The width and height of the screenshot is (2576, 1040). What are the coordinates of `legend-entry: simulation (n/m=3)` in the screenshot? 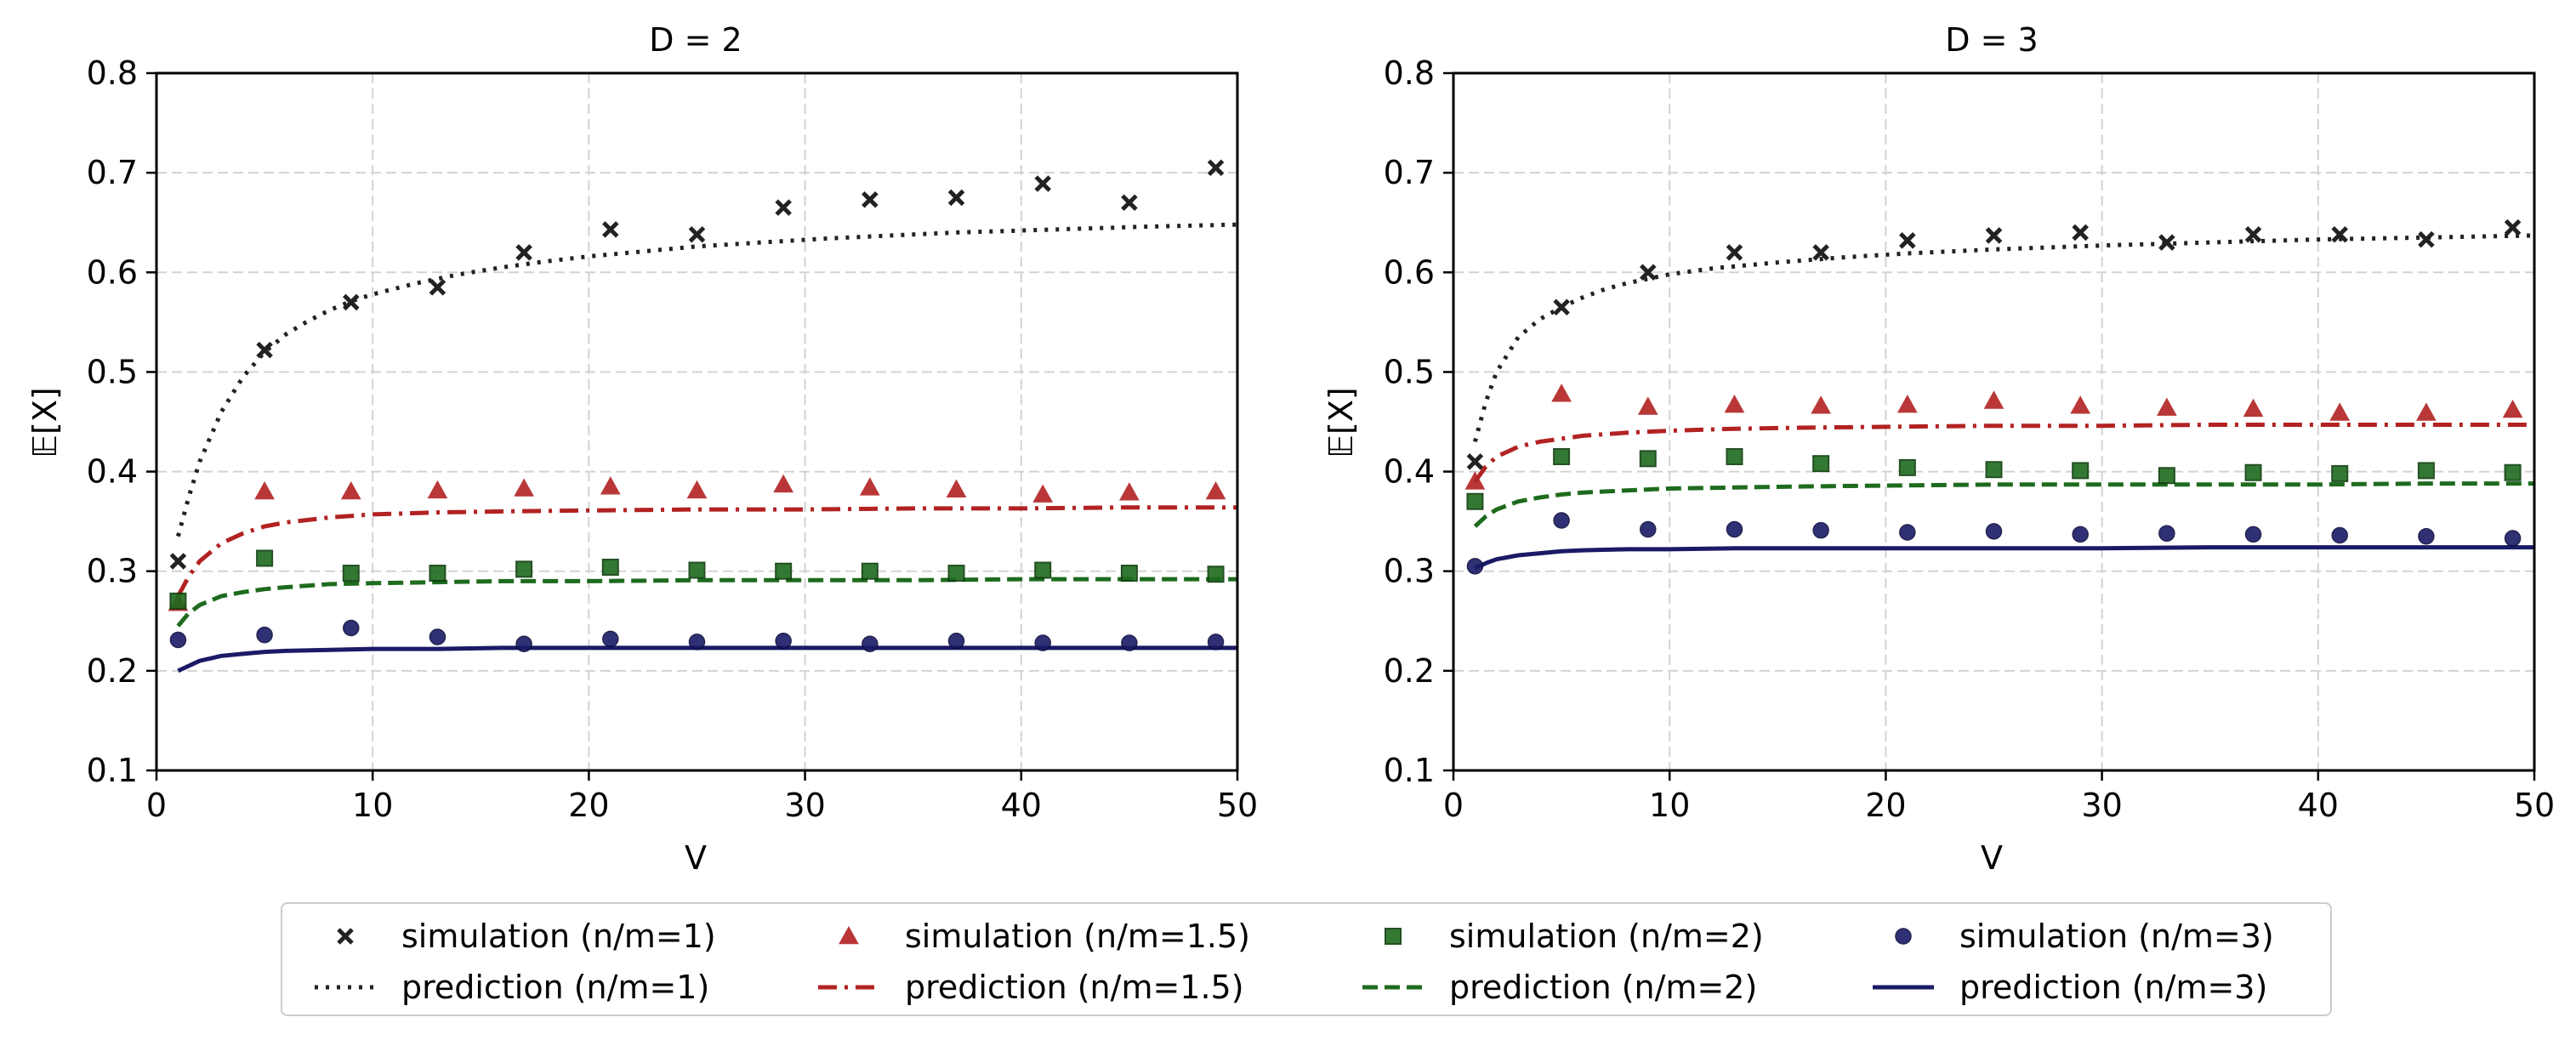 It's located at (2071, 936).